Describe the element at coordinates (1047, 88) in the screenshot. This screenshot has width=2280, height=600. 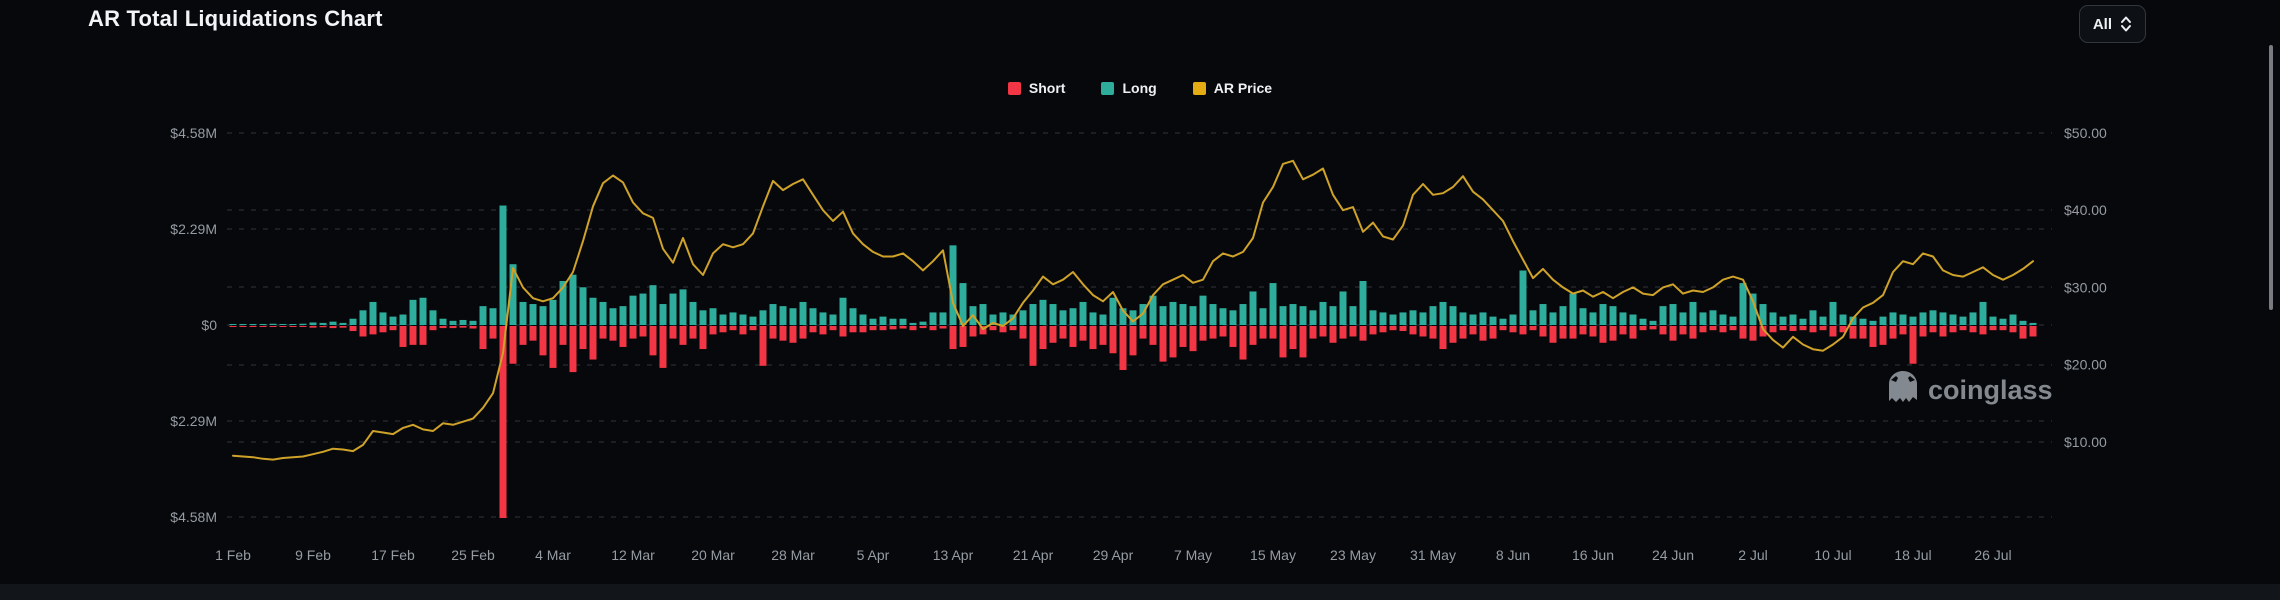
I see `legend-label-short: Short` at that location.